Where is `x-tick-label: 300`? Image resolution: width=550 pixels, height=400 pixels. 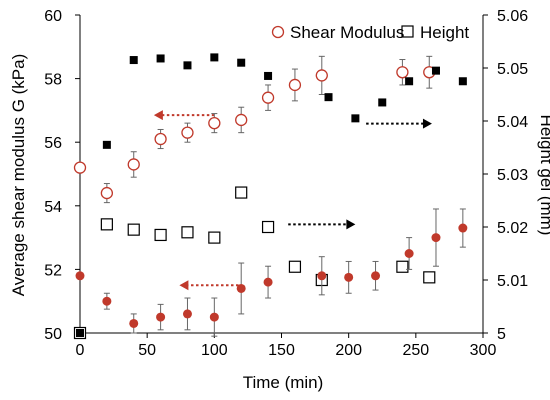
x-tick-label: 300 is located at coordinates (483, 350).